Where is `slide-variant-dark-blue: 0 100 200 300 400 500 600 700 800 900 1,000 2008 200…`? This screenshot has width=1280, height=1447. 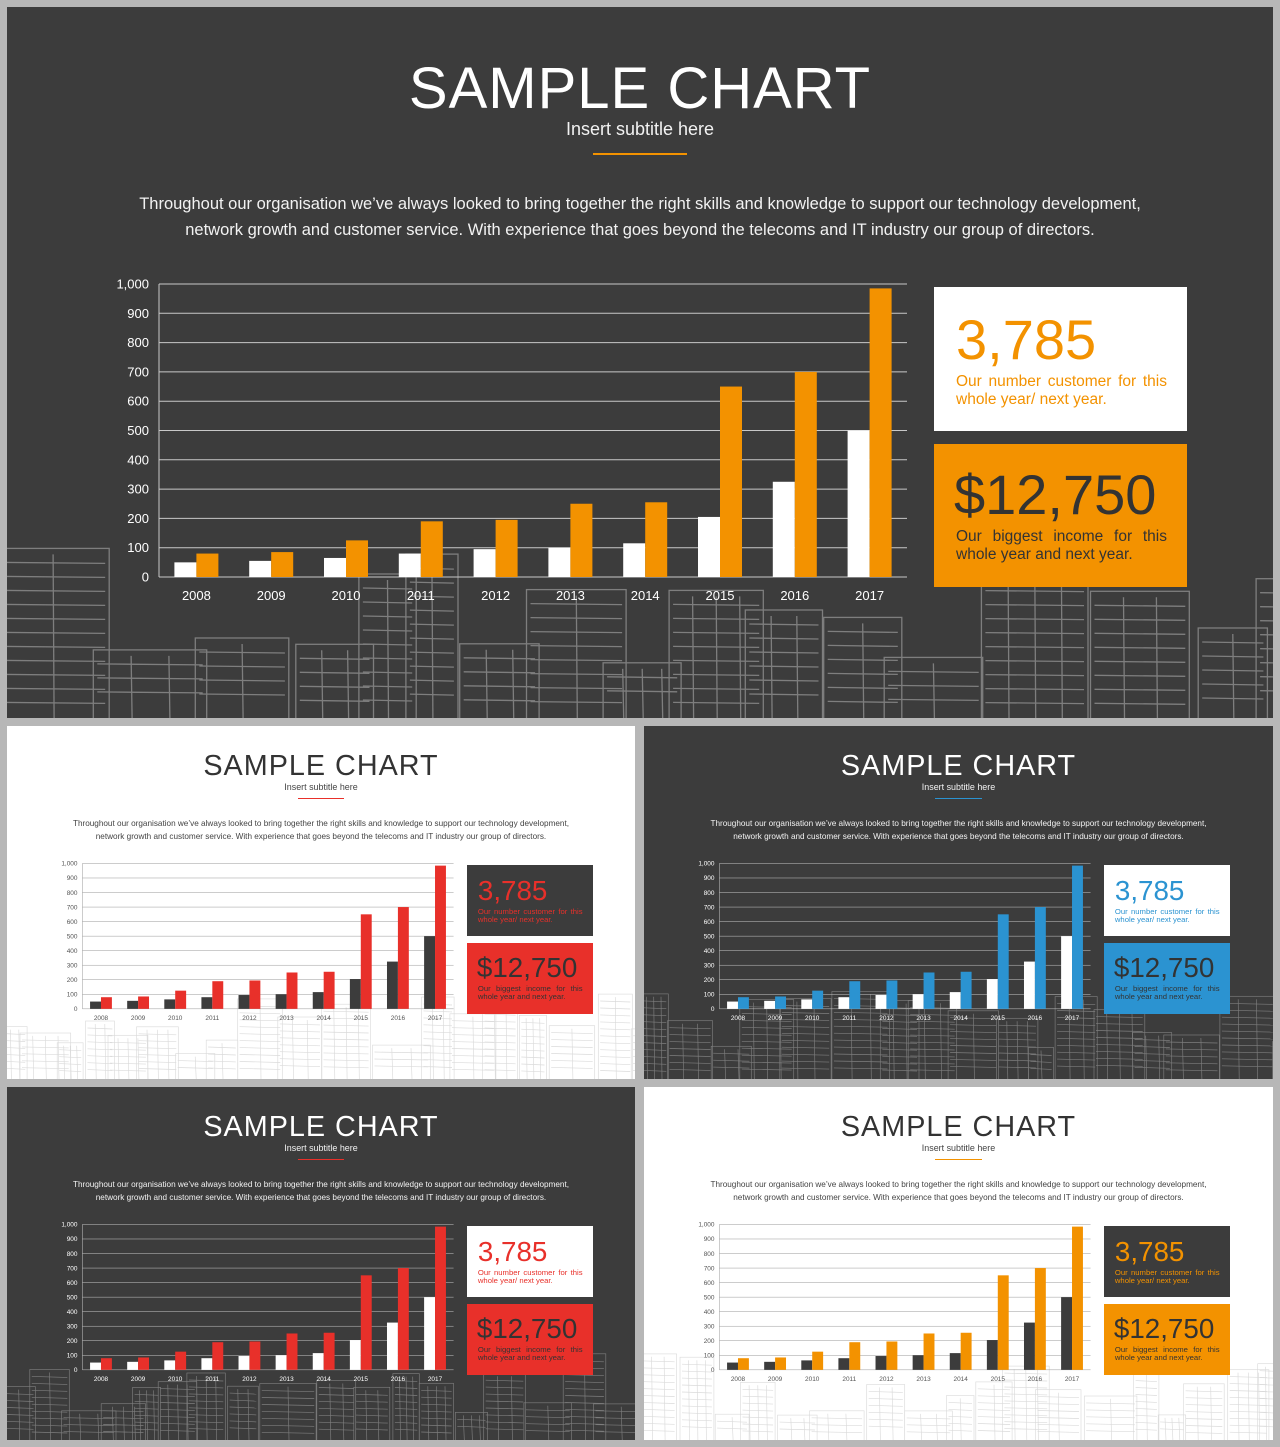 slide-variant-dark-blue: 0 100 200 300 400 500 600 700 800 900 1,000 2008 200… is located at coordinates (958, 902).